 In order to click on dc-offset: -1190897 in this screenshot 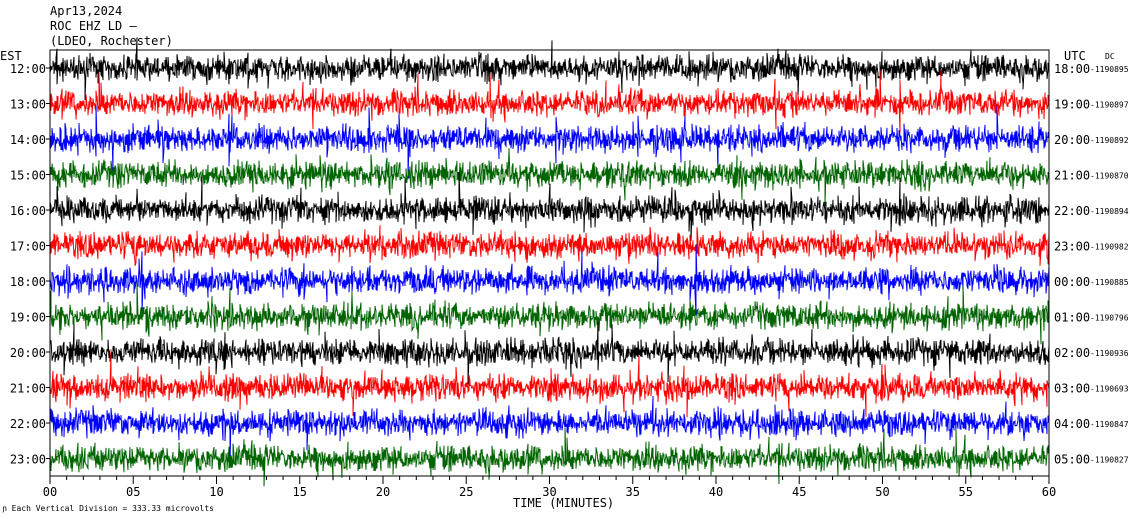, I will do `click(1109, 105)`.